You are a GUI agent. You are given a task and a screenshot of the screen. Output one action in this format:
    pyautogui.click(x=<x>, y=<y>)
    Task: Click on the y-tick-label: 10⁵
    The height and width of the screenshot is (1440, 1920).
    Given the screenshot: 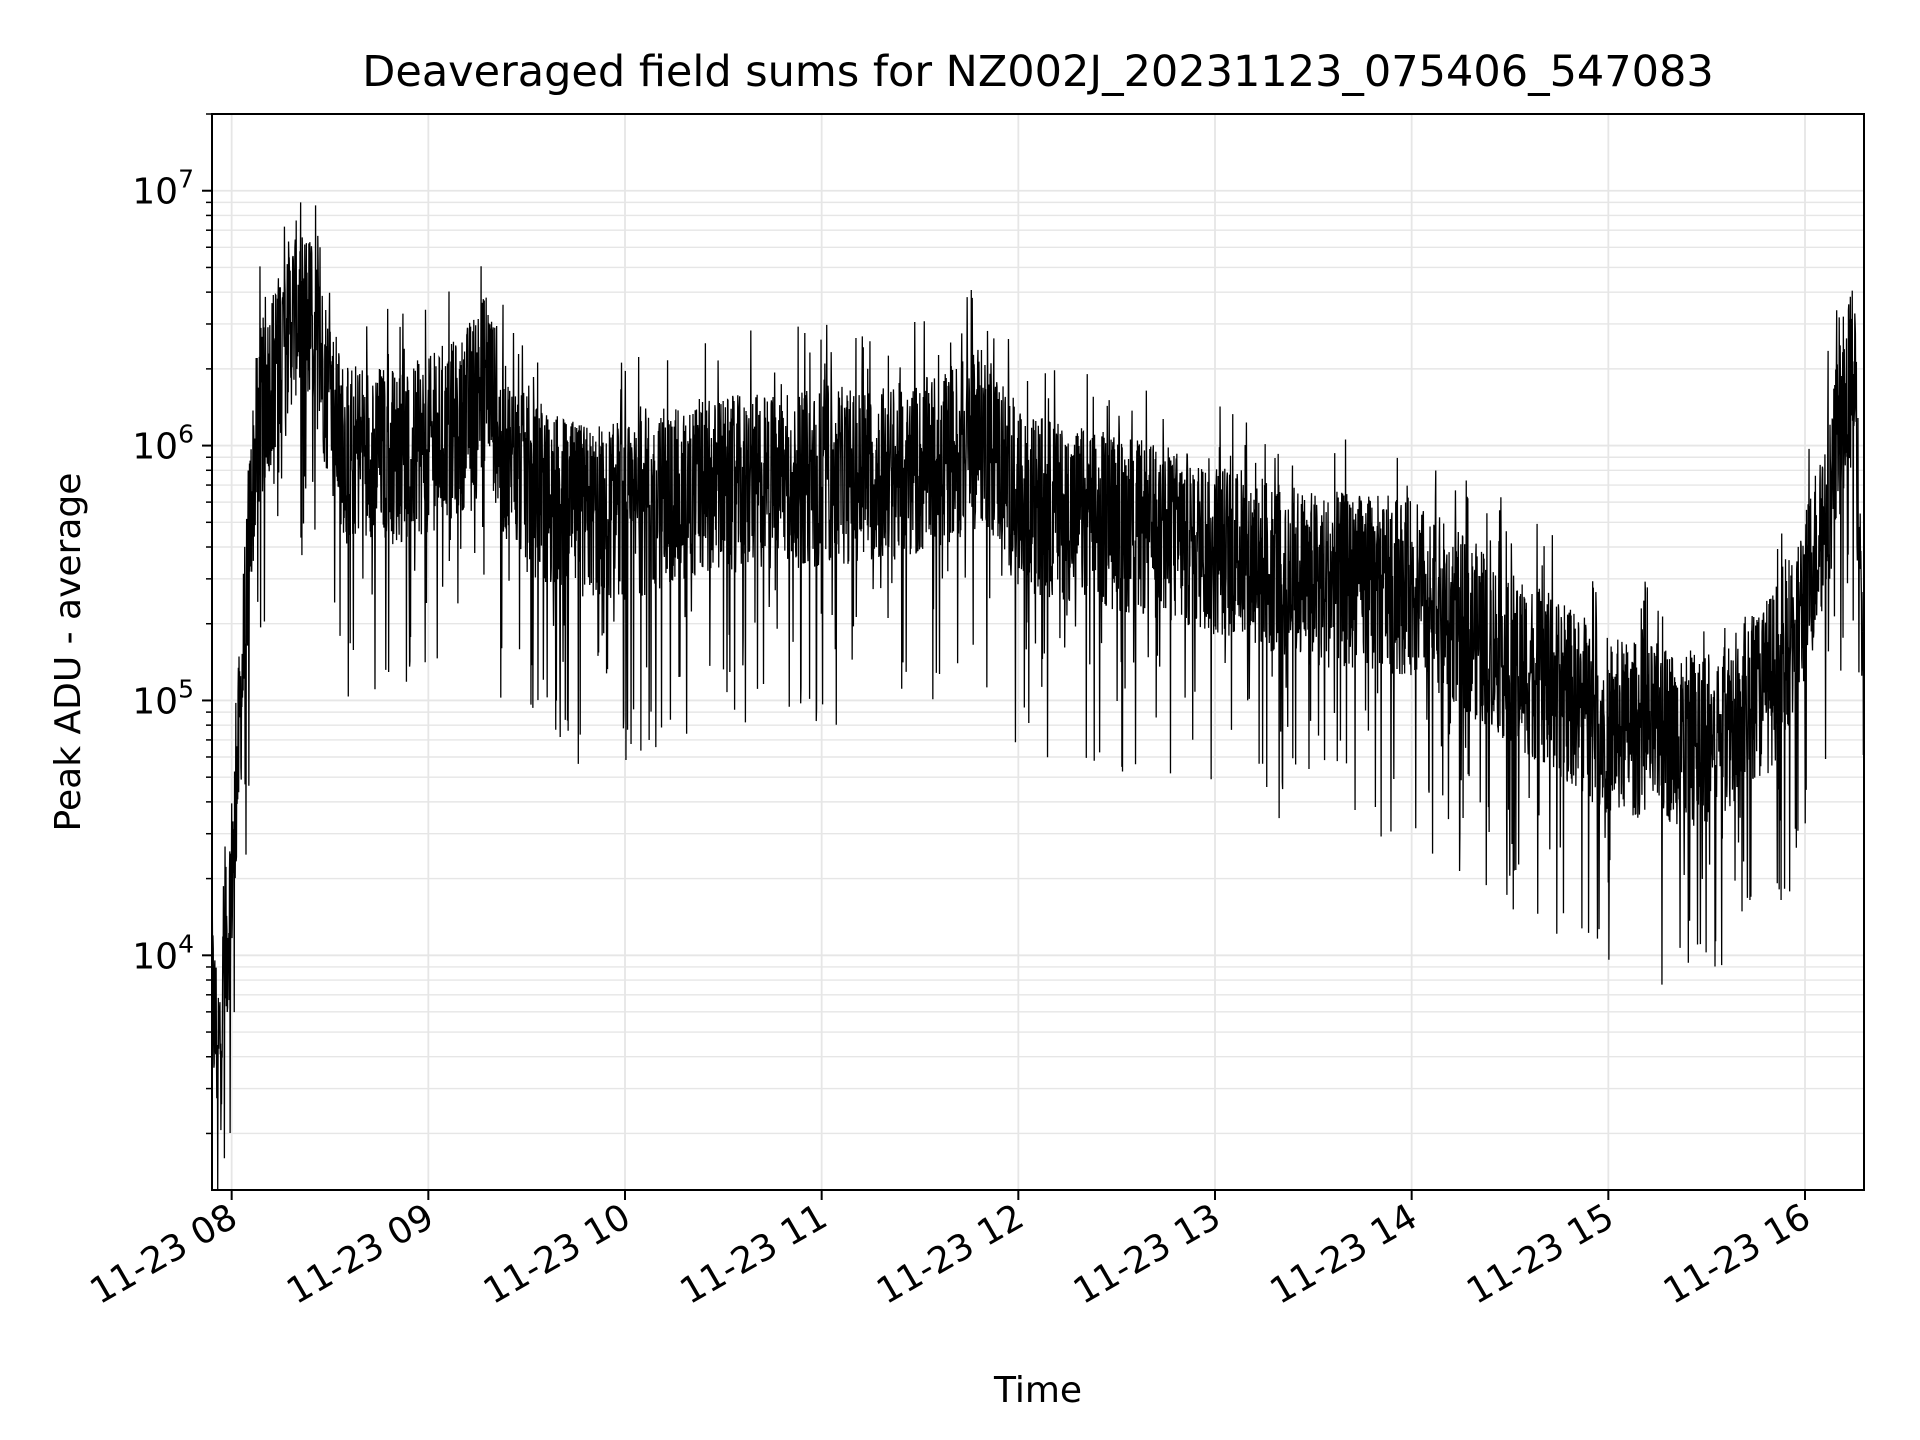 What is the action you would take?
    pyautogui.click(x=163, y=698)
    